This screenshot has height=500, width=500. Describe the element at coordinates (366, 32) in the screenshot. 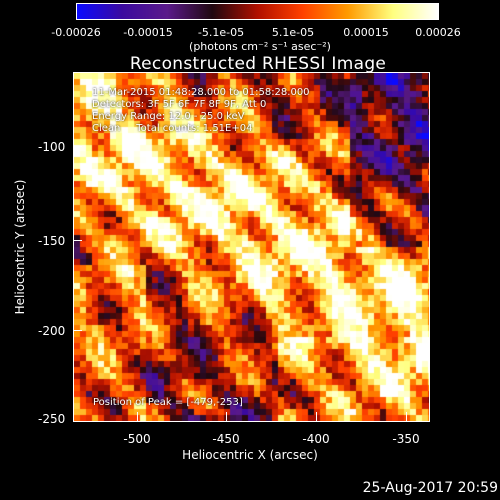

I see `colorbar-tick-label: 0.00015` at that location.